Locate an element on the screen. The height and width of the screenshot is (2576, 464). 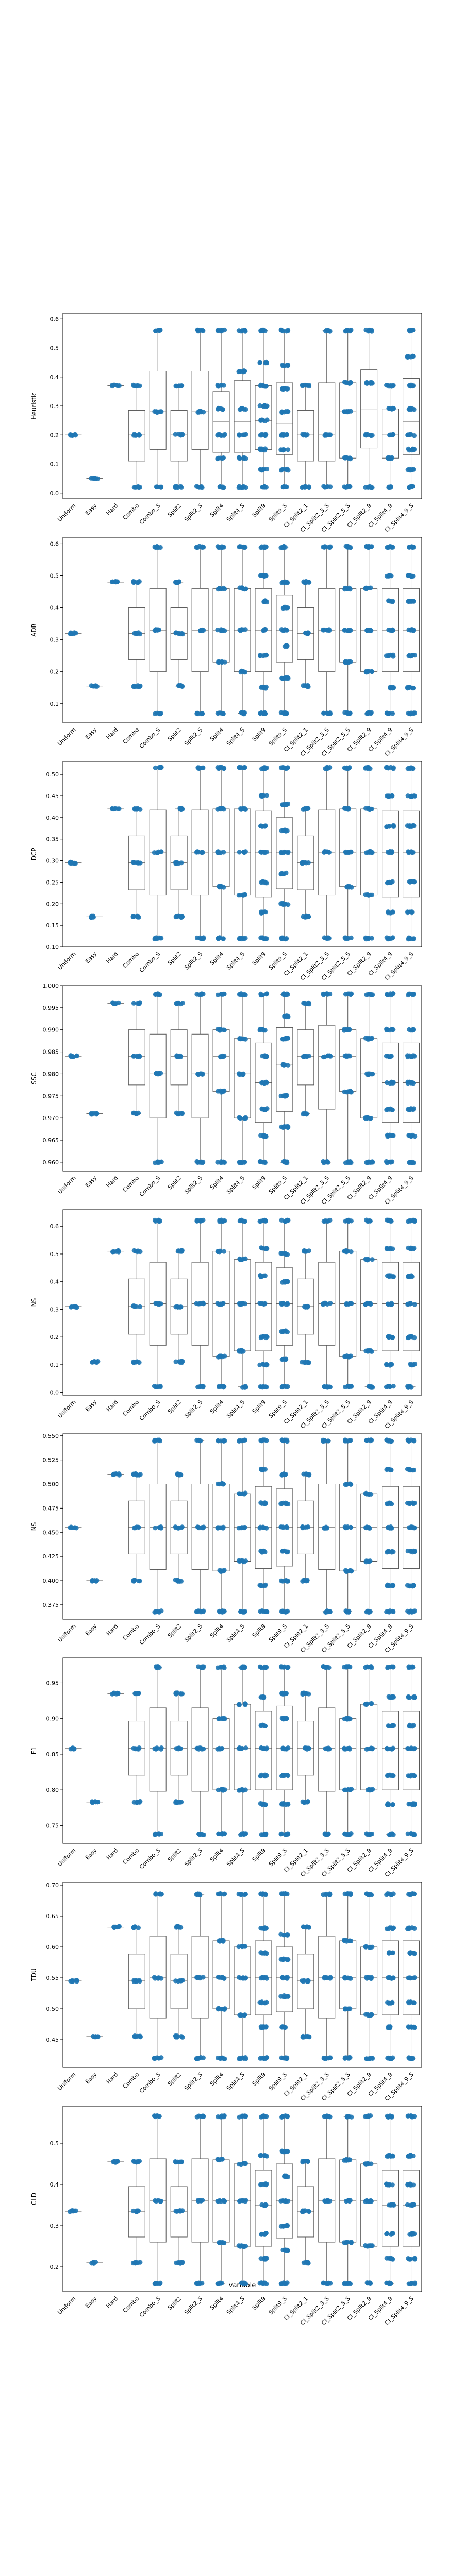
y-tick-label: 0.10 is located at coordinates (52, 947).